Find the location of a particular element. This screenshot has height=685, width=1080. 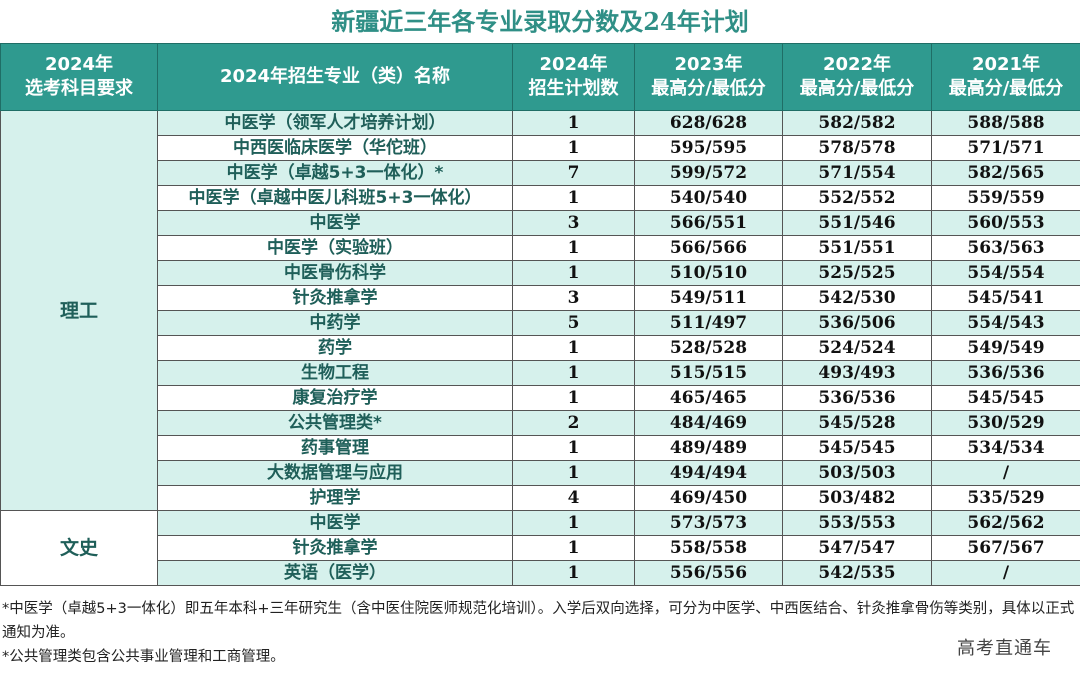

major-name-cell: 中医学（卓越中医儿科班5+3一体化） is located at coordinates (335, 198).